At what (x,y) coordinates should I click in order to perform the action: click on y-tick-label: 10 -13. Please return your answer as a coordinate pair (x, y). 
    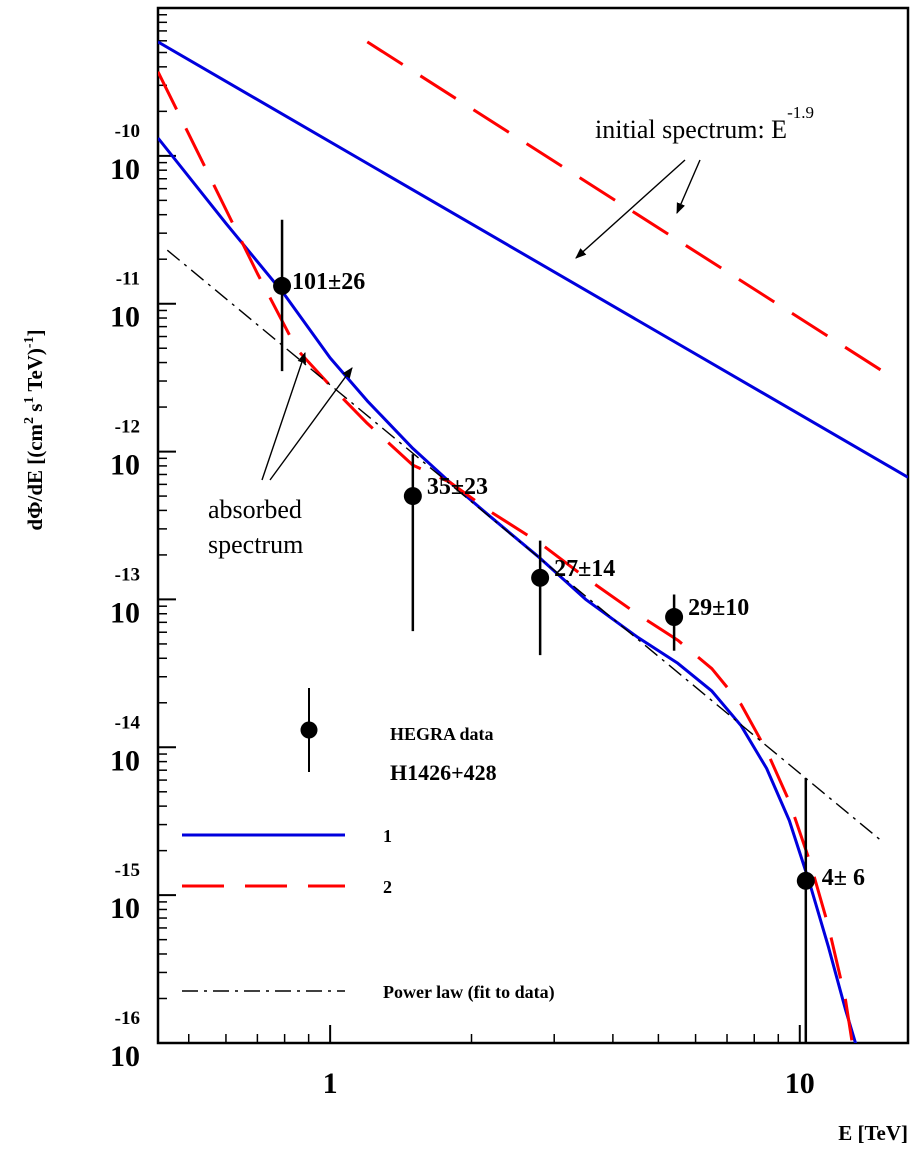
    Looking at the image, I should click on (125, 596).